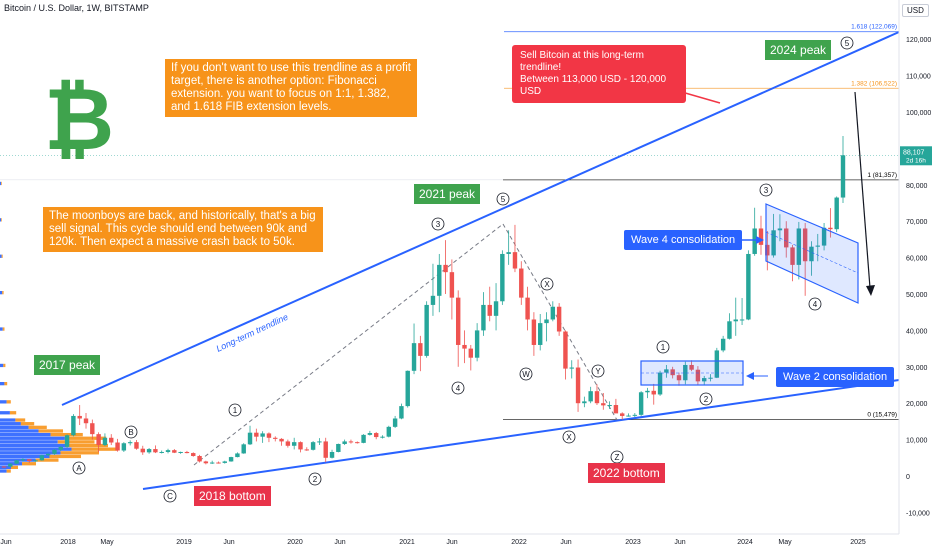 Image resolution: width=932 pixels, height=550 pixels. What do you see at coordinates (918, 77) in the screenshot?
I see `price-tick-label: 110,000` at bounding box center [918, 77].